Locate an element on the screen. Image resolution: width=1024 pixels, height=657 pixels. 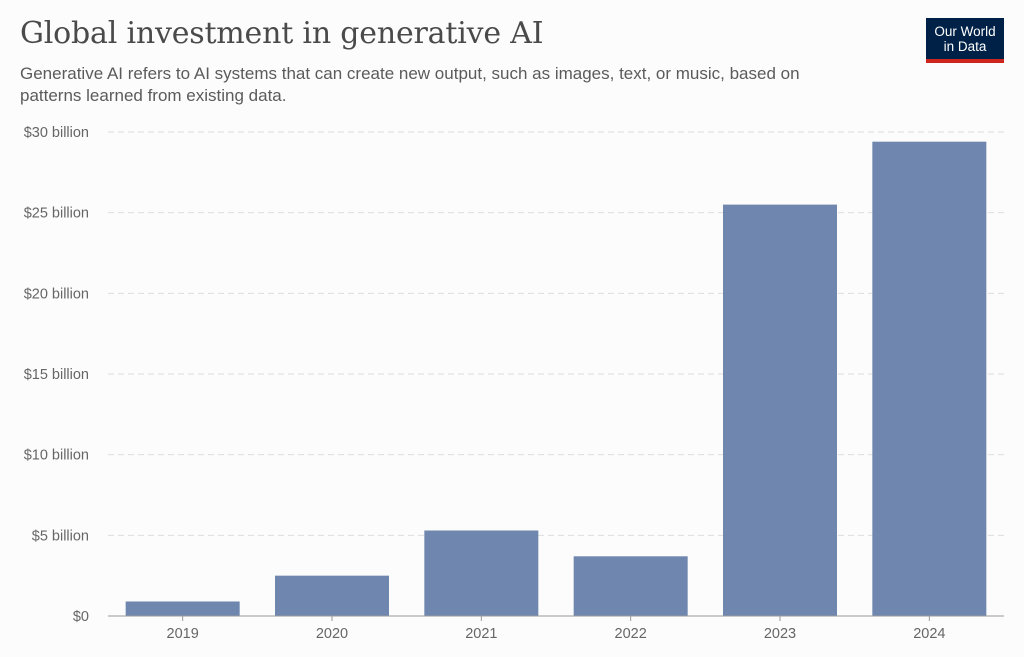
x-tick-label: 2021 is located at coordinates (481, 634).